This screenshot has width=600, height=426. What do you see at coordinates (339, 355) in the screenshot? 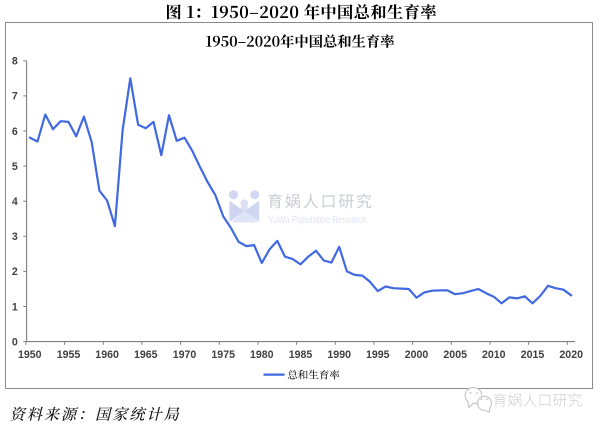
I see `svg-text: 1990` at bounding box center [339, 355].